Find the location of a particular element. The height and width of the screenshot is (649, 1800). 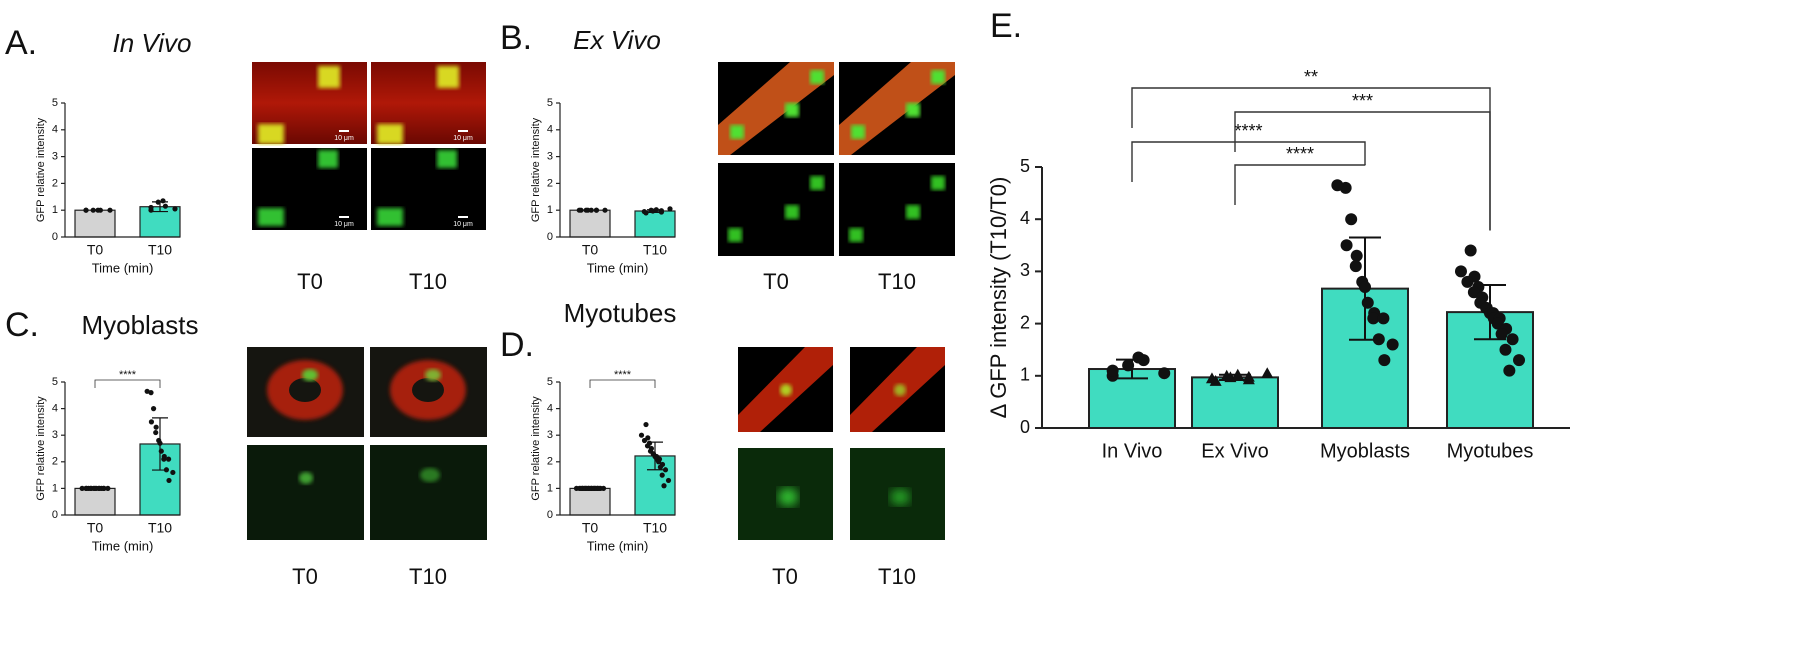

y-axis-label: GFP relative intensity is located at coordinates (536, 448).